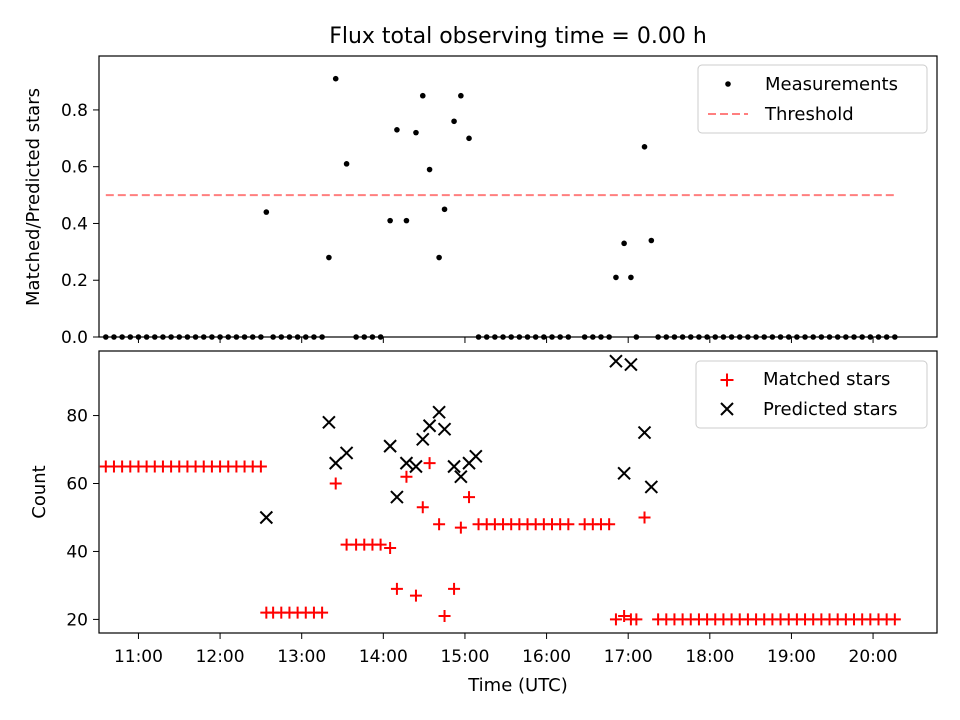 The height and width of the screenshot is (720, 960). Describe the element at coordinates (138, 657) in the screenshot. I see `x-tick-label: 11:00` at that location.